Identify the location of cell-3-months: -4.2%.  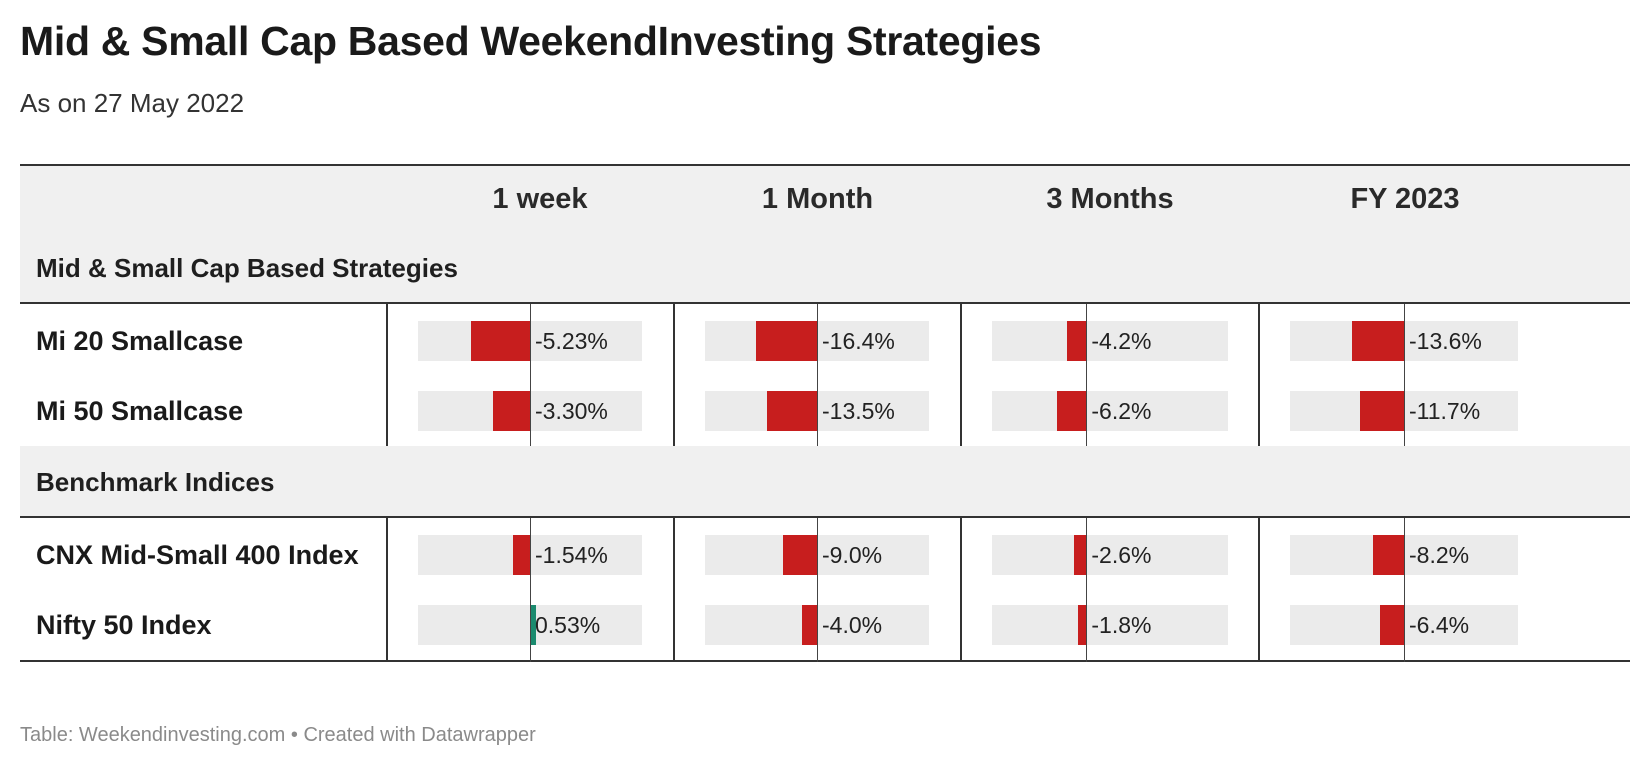
(825, 341).